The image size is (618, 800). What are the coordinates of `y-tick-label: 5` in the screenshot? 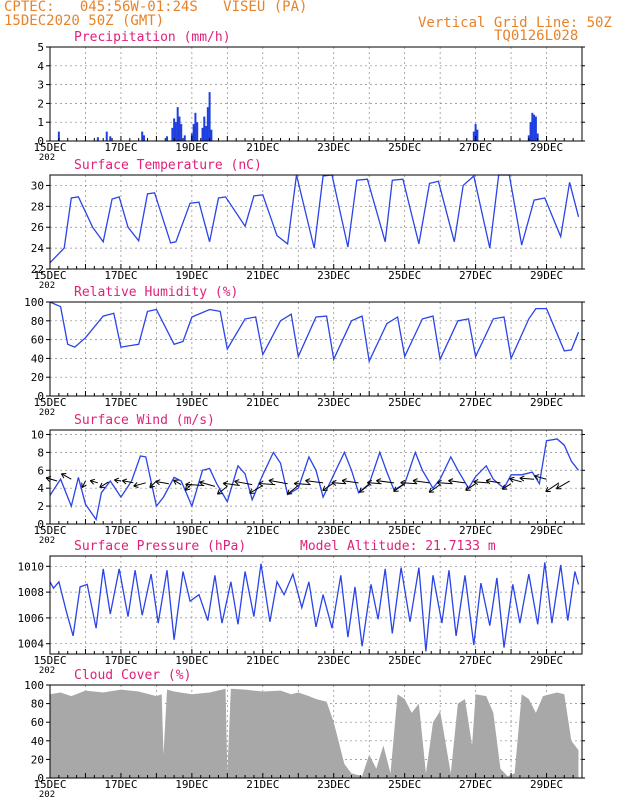 It's located at (40, 47).